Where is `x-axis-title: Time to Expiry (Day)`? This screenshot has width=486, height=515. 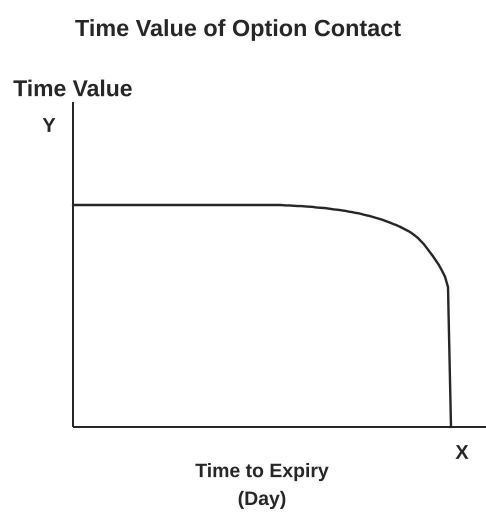
x-axis-title: Time to Expiry (Day) is located at coordinates (262, 485).